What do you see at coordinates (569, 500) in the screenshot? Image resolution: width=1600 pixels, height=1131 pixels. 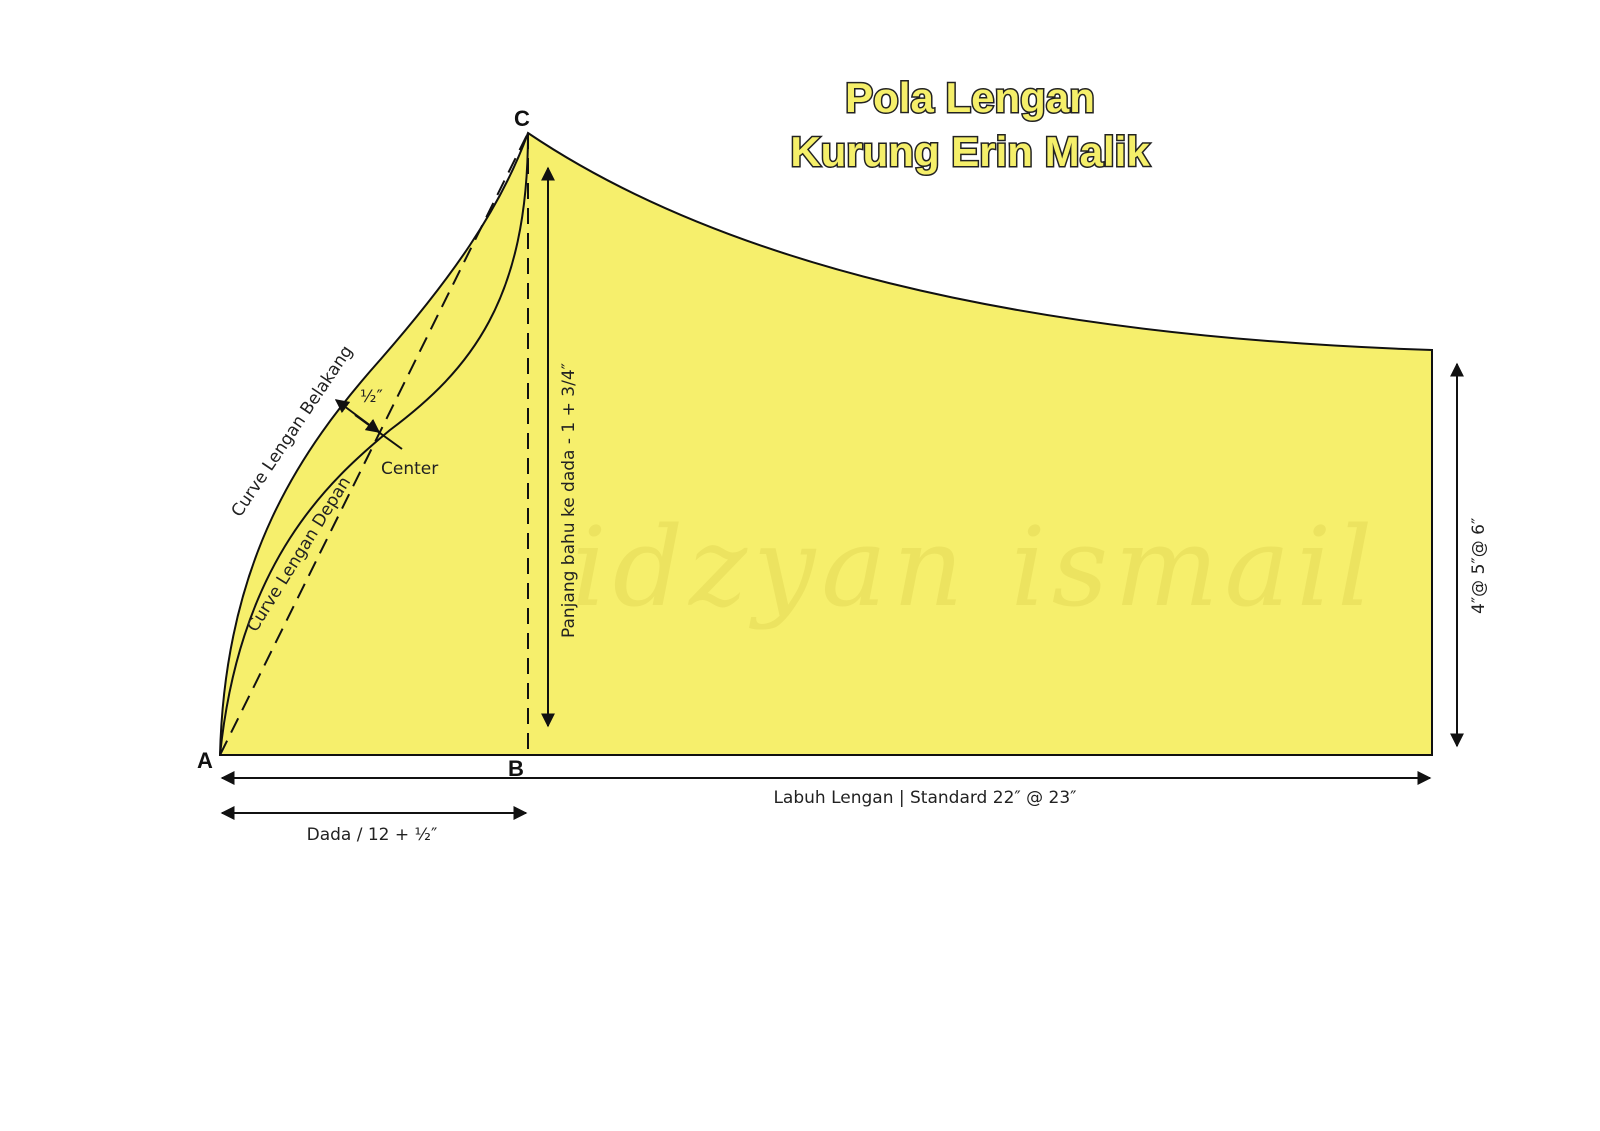 I see `height-label: Panjang bahu ke dada - 1 + 3/4″` at bounding box center [569, 500].